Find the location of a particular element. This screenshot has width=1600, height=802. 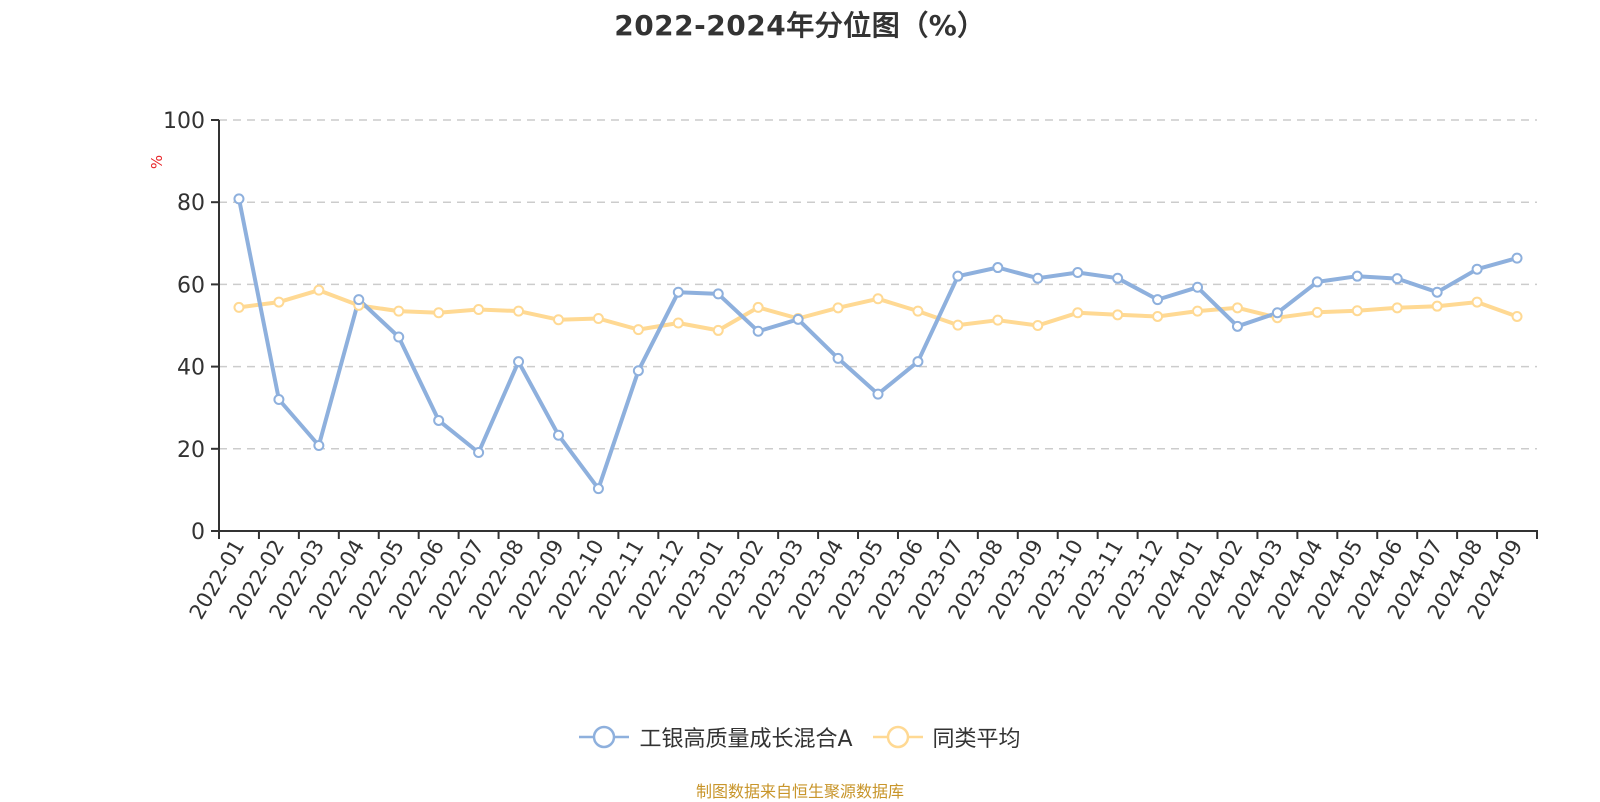

legend-label-category-average: 同类平均 is located at coordinates (976, 739).